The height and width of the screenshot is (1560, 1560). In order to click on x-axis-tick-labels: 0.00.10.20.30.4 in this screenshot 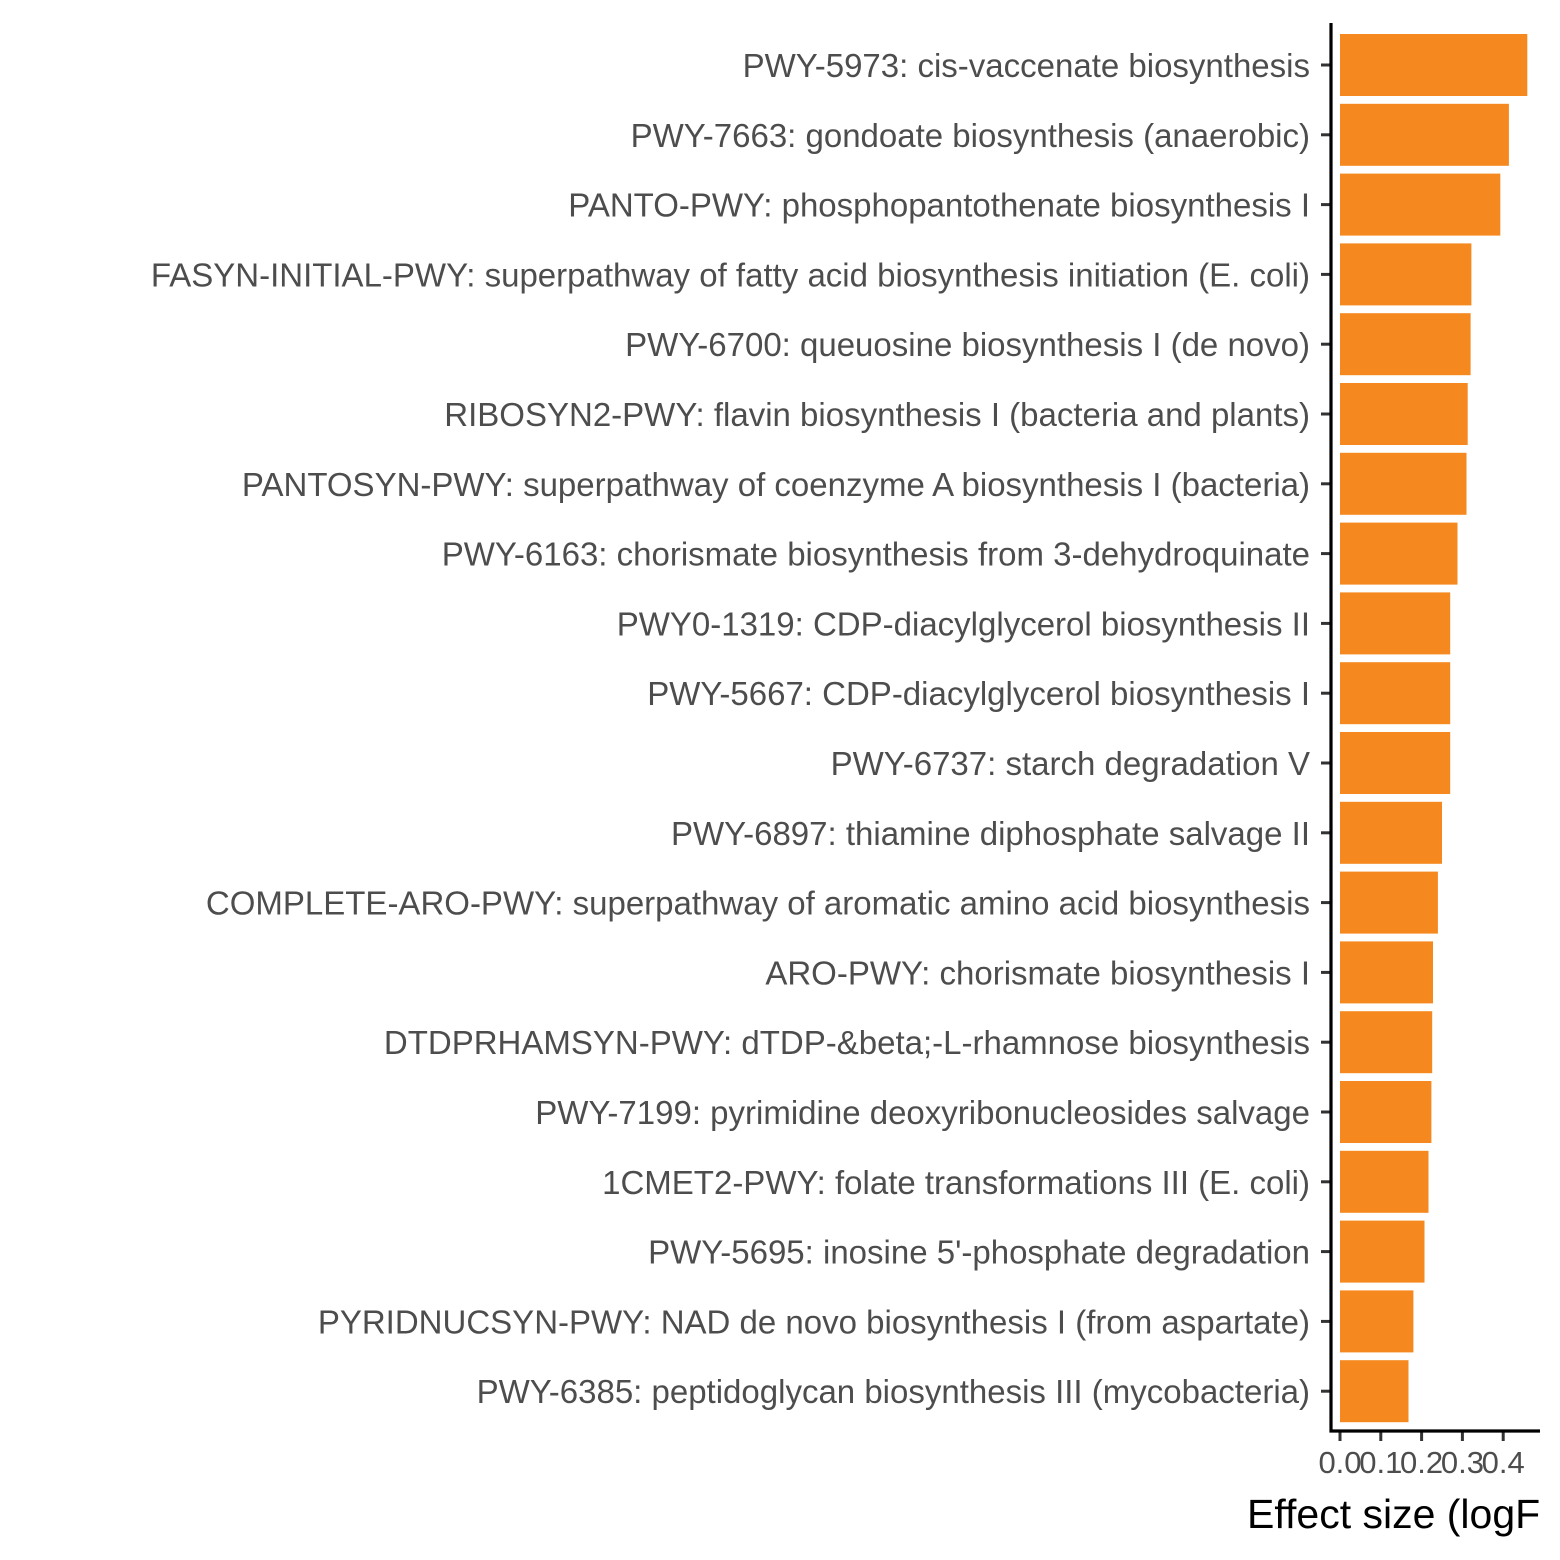, I will do `click(1421, 1462)`.